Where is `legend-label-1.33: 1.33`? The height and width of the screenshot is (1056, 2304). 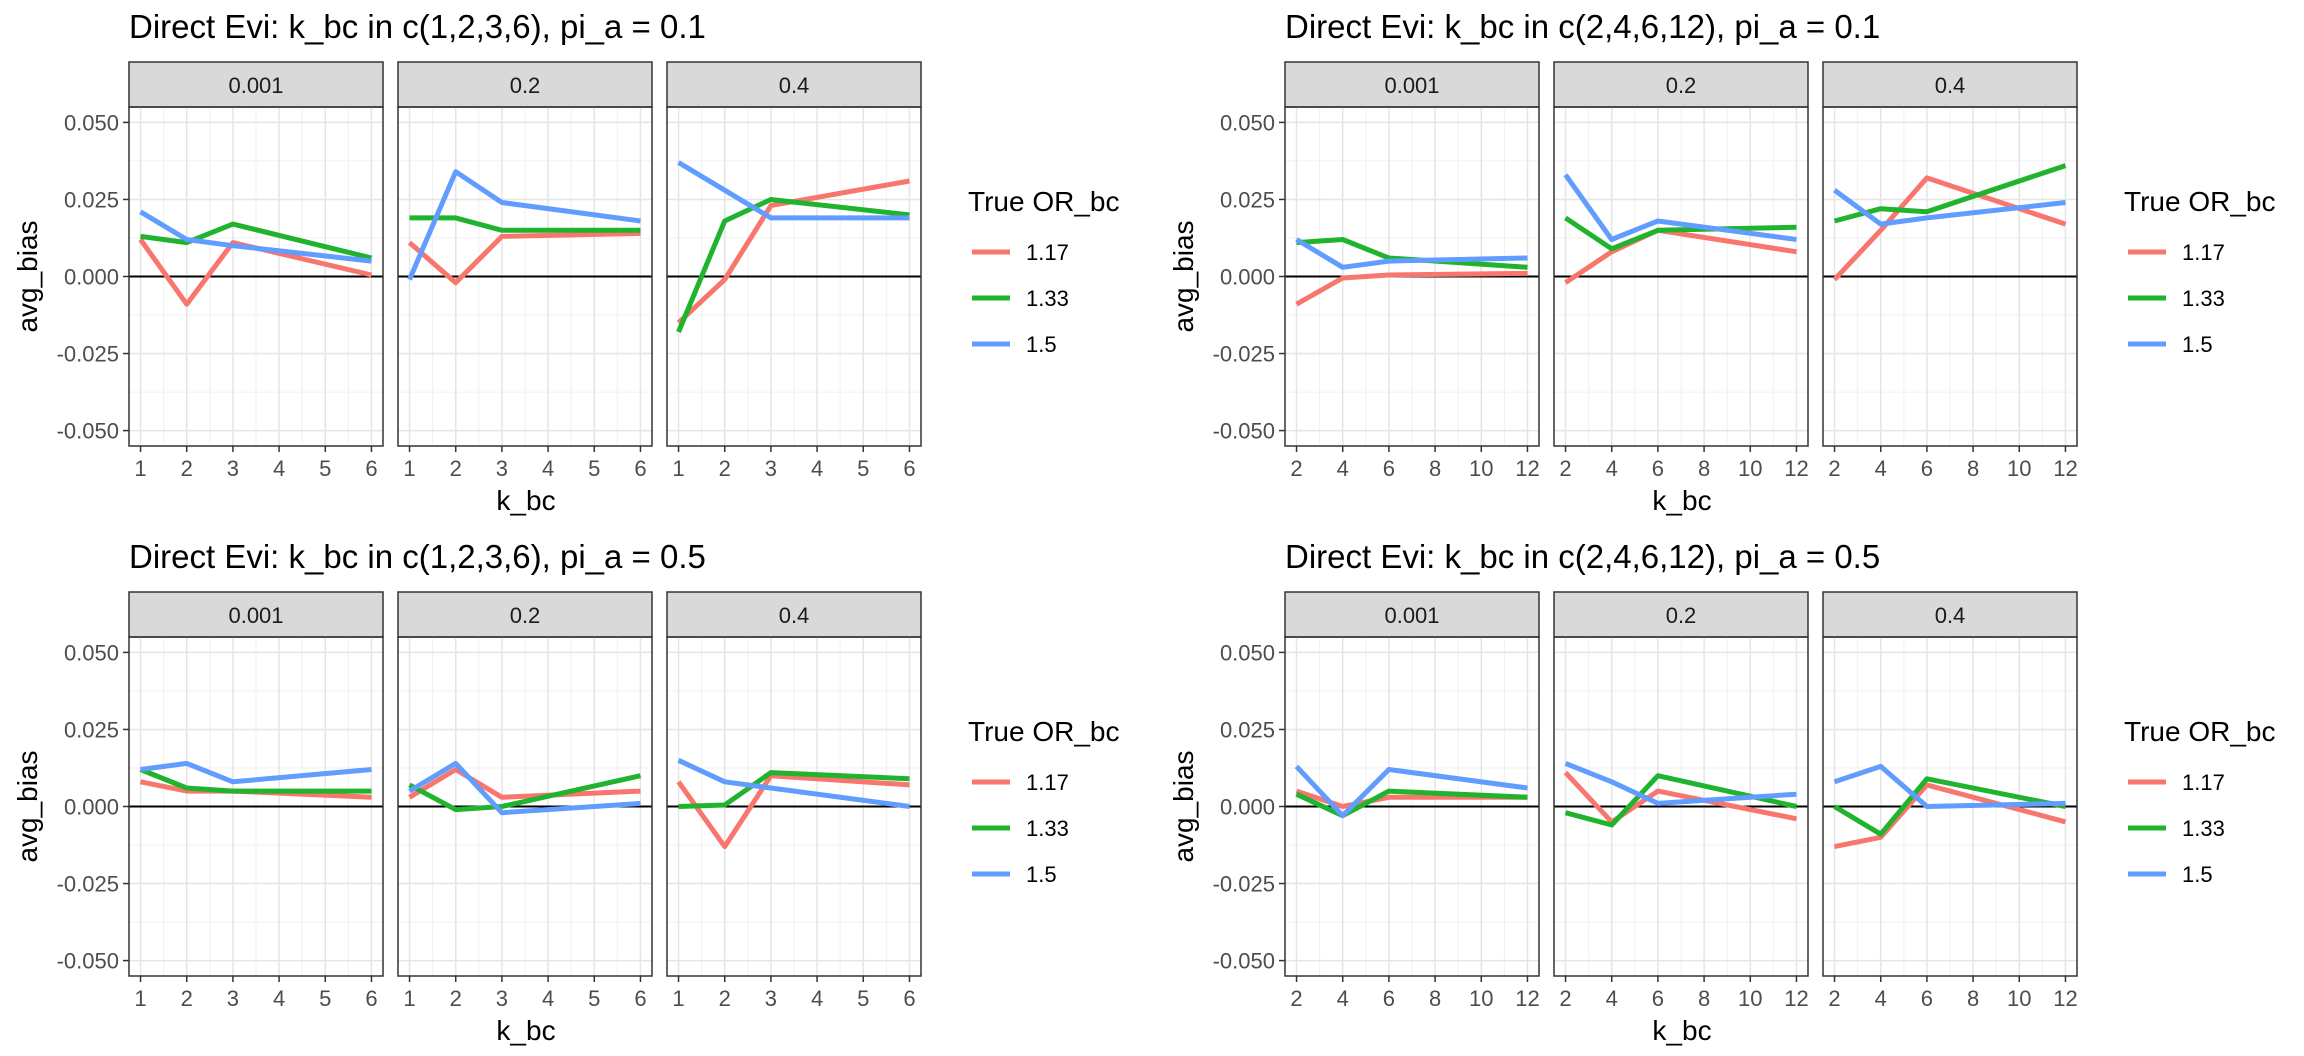
legend-label-1.33: 1.33 is located at coordinates (1047, 828).